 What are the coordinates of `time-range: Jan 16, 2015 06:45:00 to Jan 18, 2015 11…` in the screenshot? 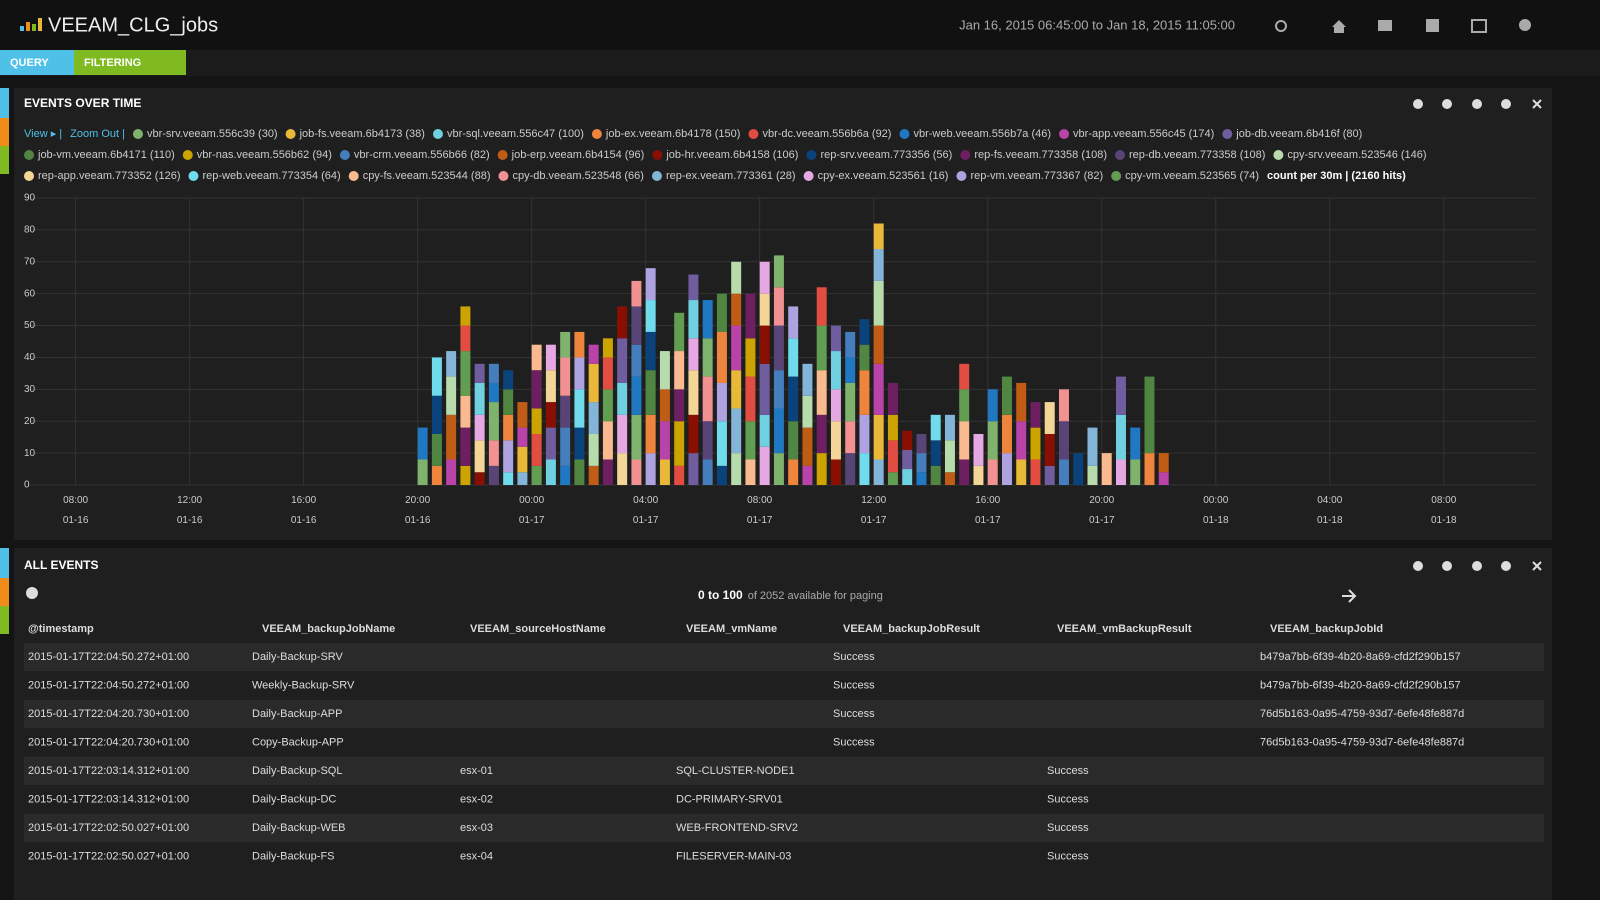 It's located at (1097, 24).